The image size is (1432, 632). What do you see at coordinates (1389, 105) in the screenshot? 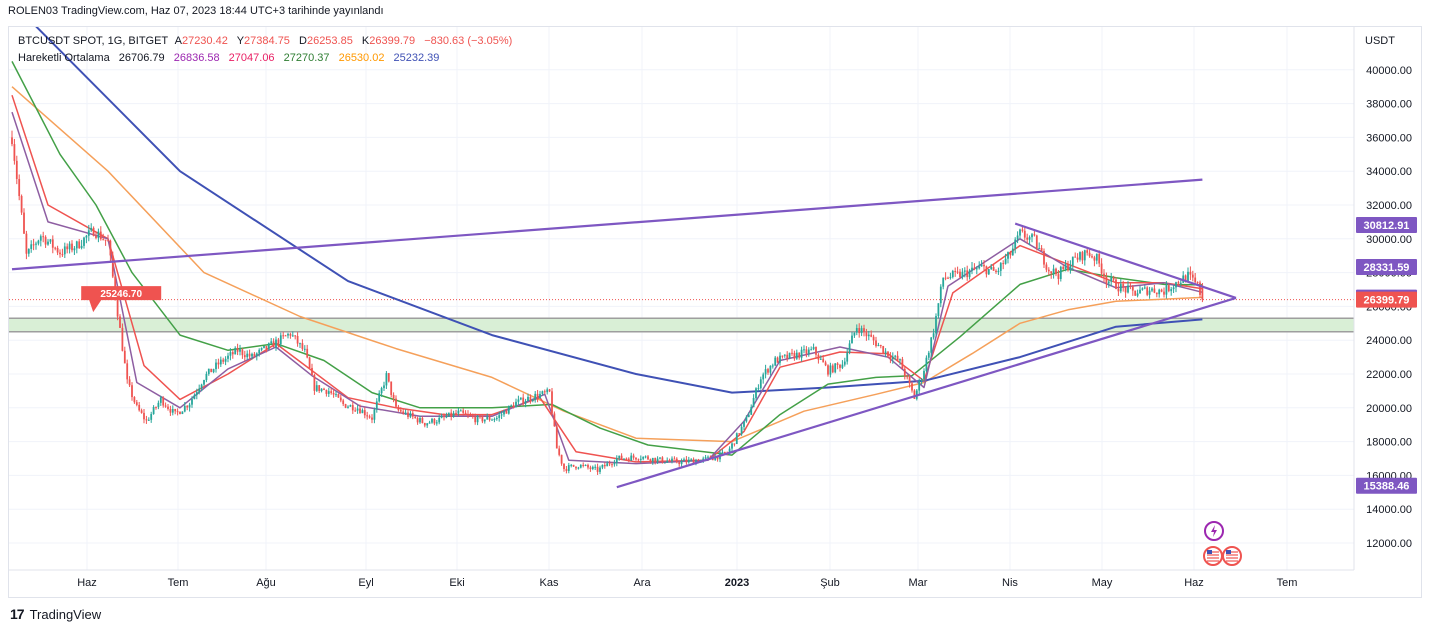
I see `price-axis-tick-label: 38000.00` at bounding box center [1389, 105].